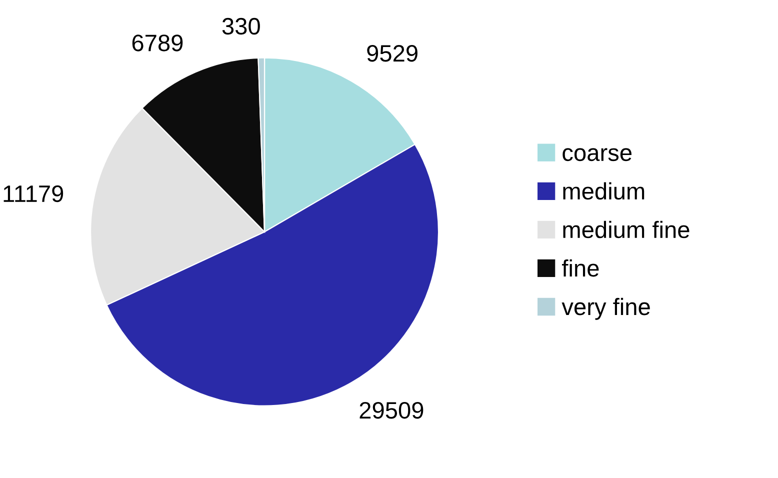  What do you see at coordinates (597, 155) in the screenshot?
I see `legend-label: coarse` at bounding box center [597, 155].